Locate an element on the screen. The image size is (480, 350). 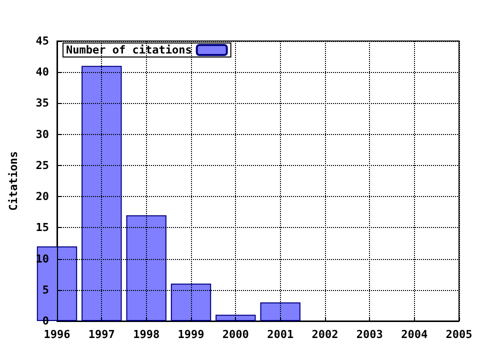
y-tick-label: 30 is located at coordinates (42, 134).